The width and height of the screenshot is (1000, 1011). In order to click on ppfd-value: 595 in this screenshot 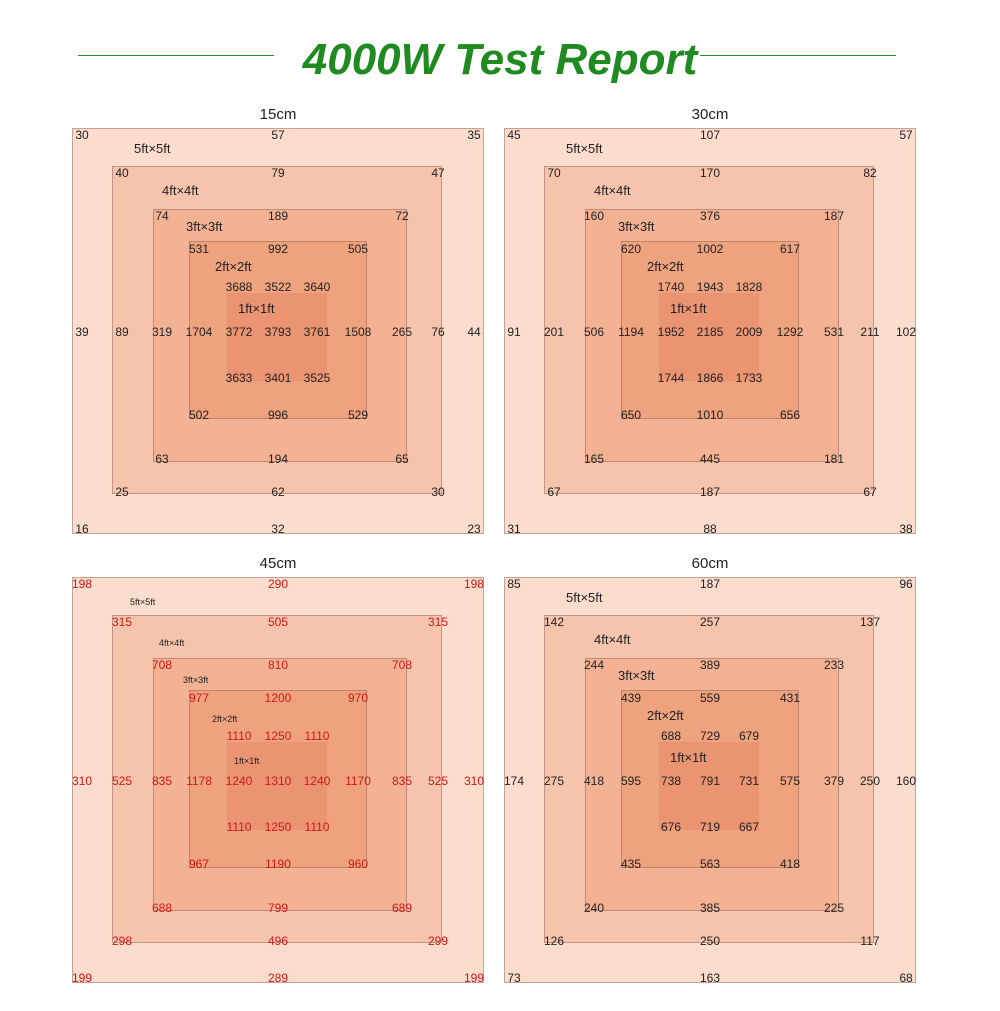, I will do `click(631, 781)`.